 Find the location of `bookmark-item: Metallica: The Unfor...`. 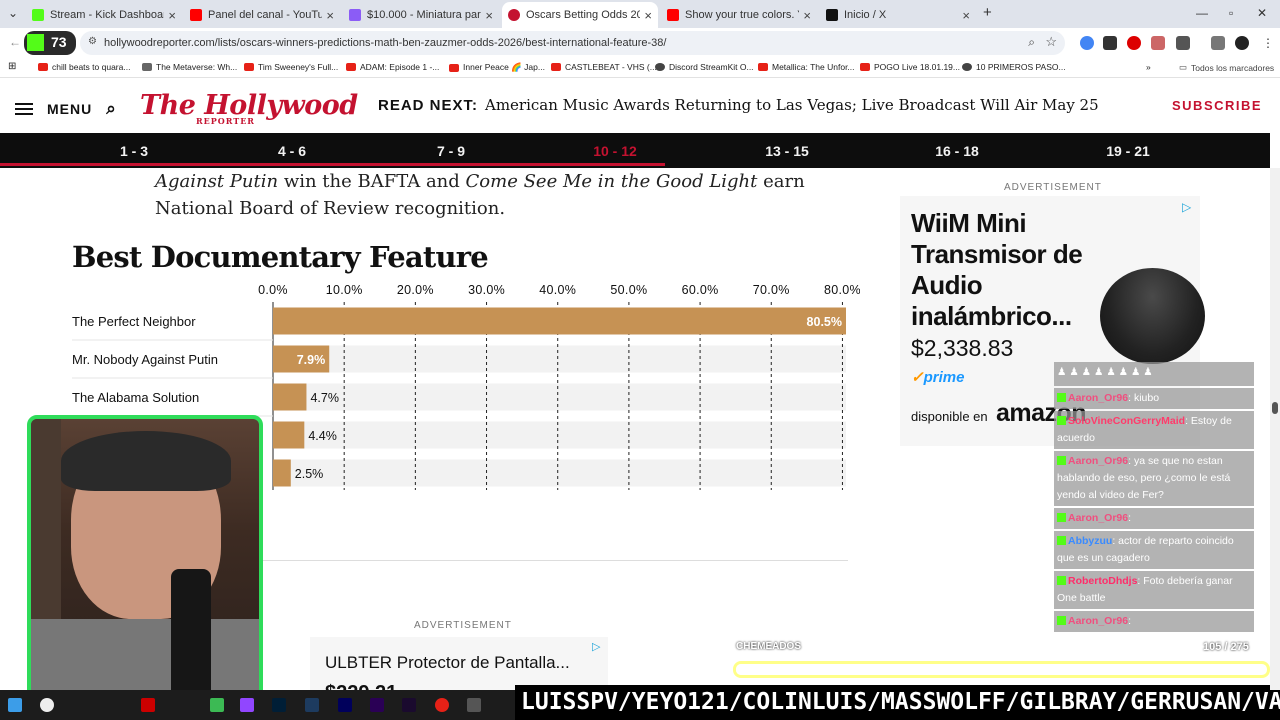

bookmark-item: Metallica: The Unfor... is located at coordinates (806, 67).